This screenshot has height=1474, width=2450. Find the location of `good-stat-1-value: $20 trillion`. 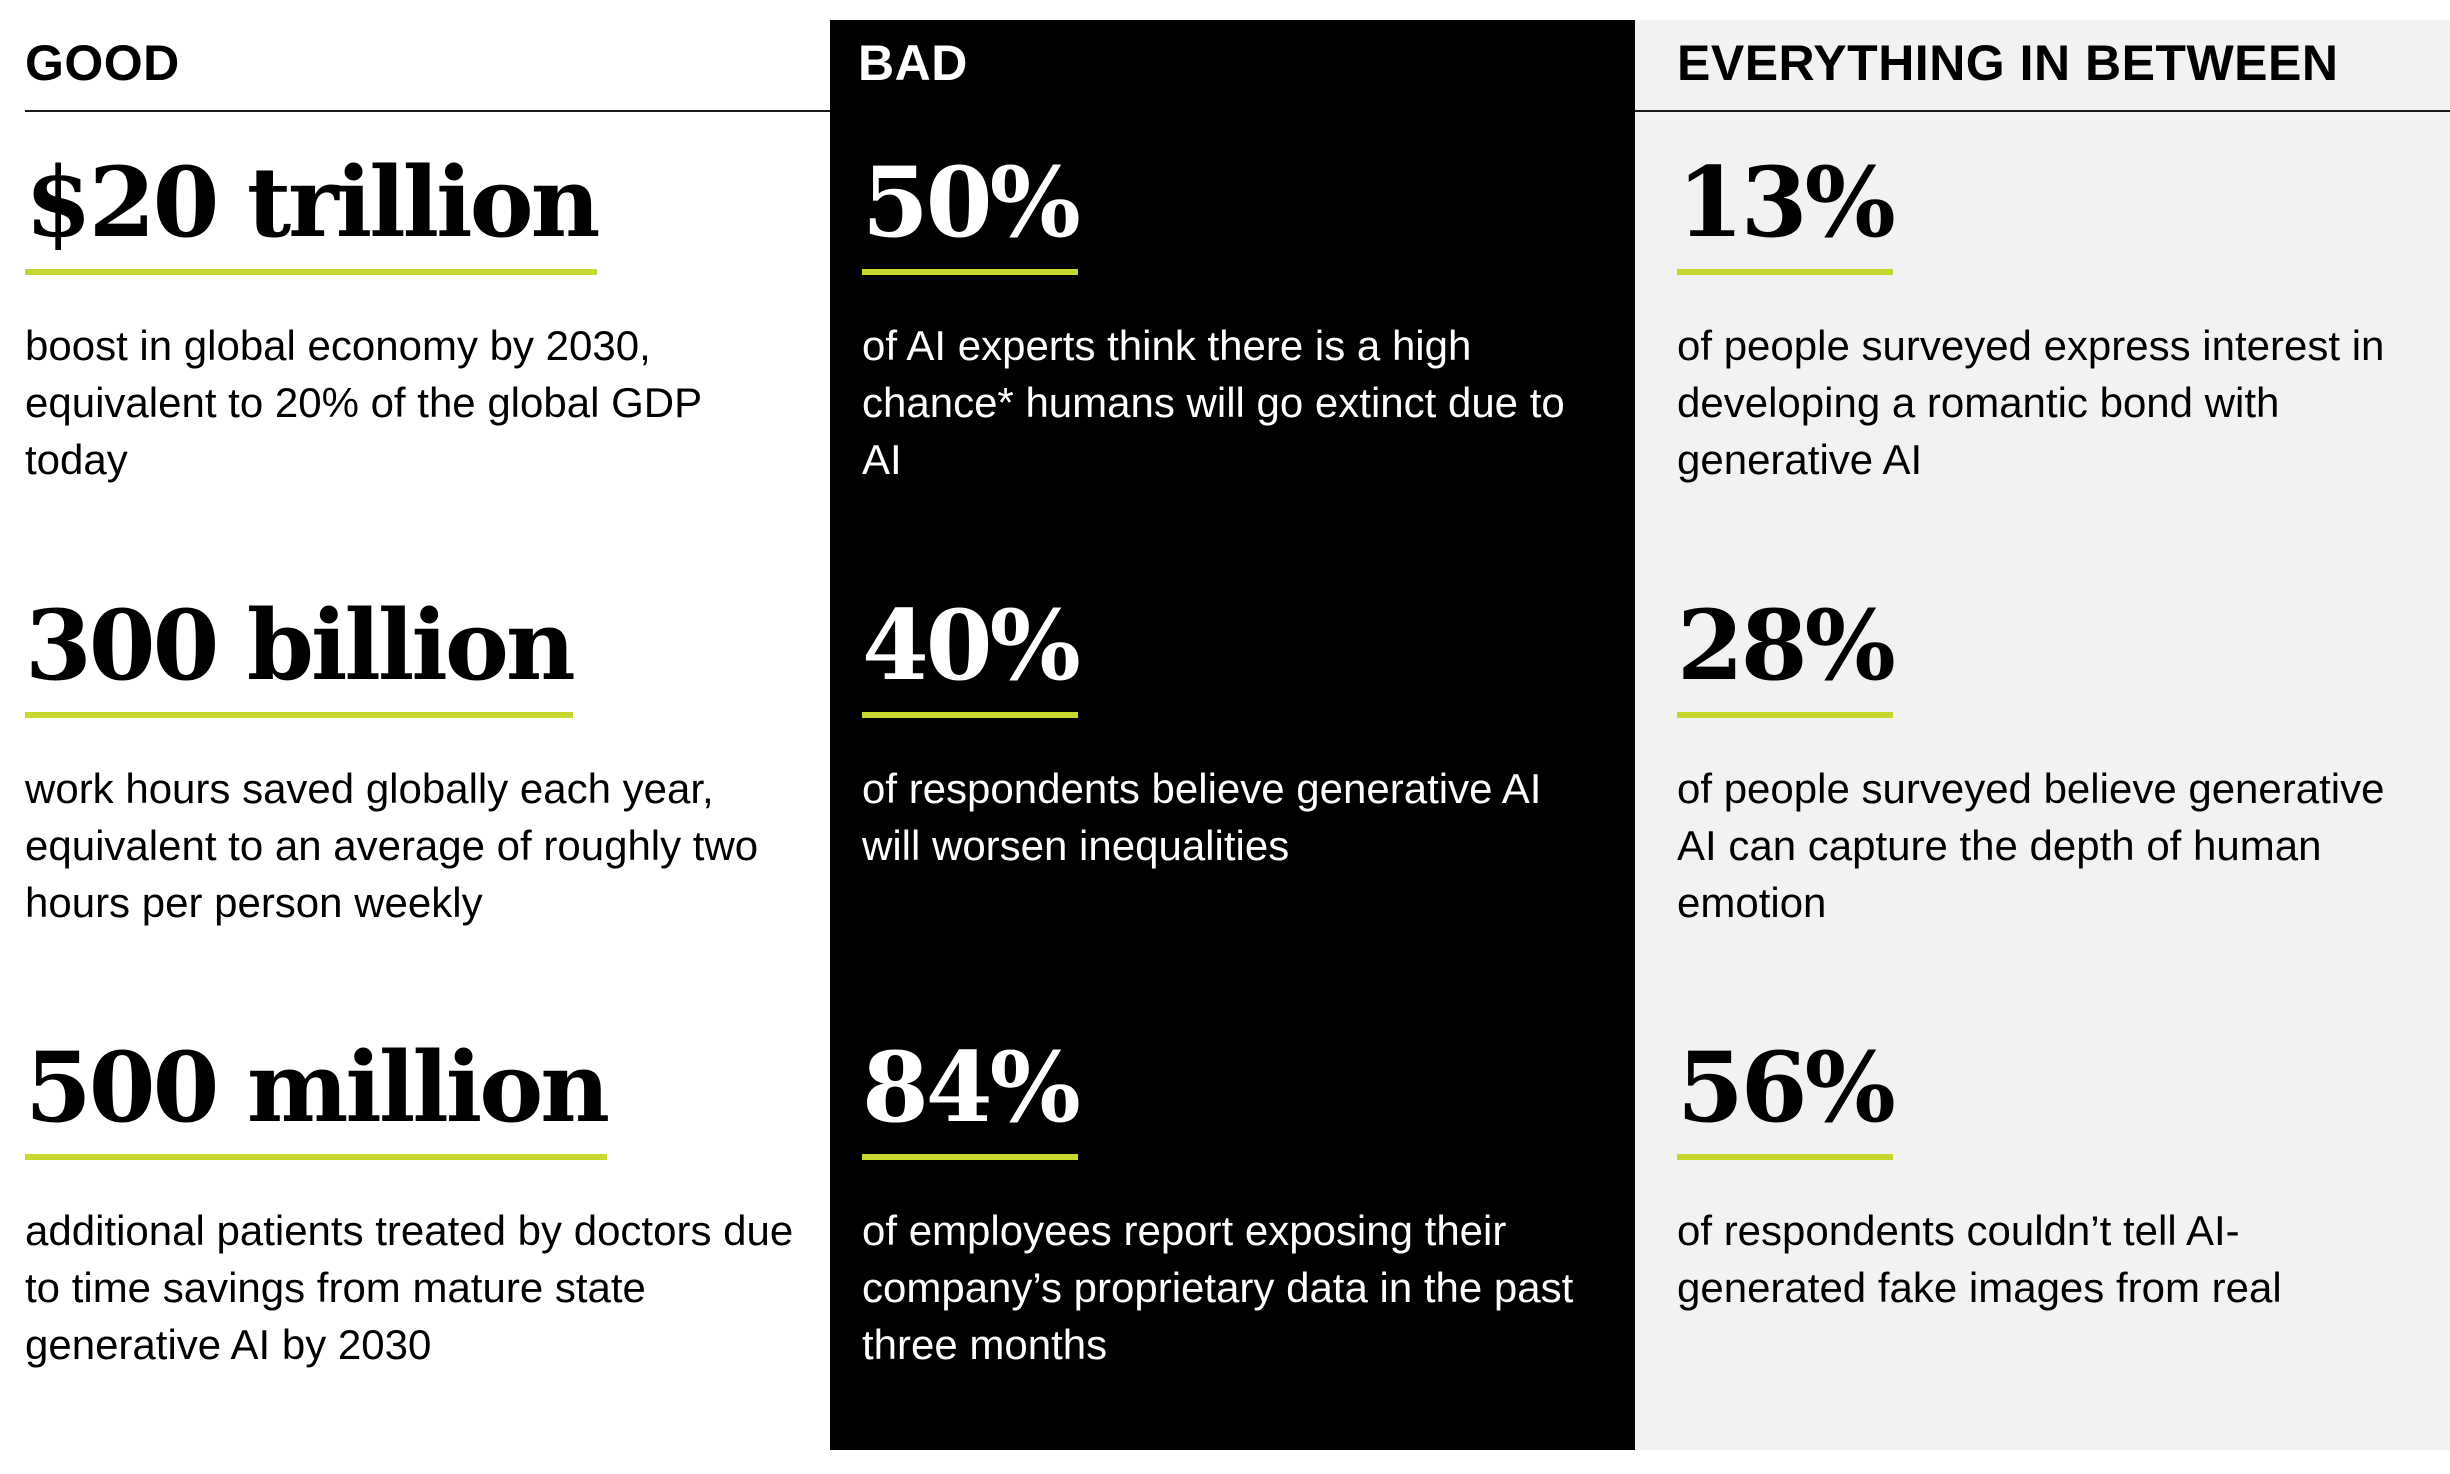

good-stat-1-value: $20 trillion is located at coordinates (312, 215).